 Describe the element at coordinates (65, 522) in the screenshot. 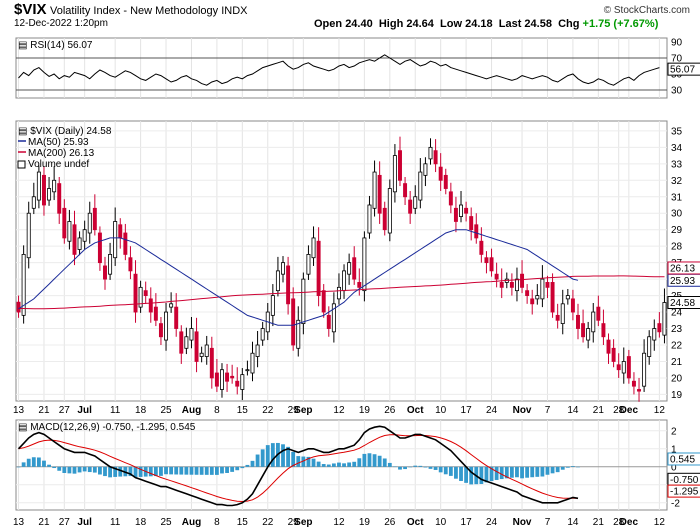

I see `x-tick-label: 27` at that location.